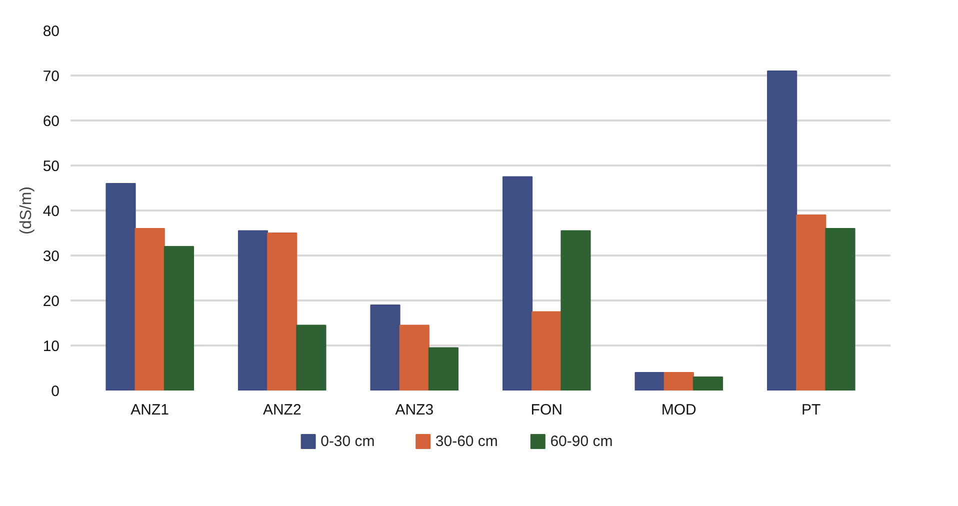 Image resolution: width=958 pixels, height=506 pixels. Describe the element at coordinates (282, 410) in the screenshot. I see `x-tick-label: ANZ2` at that location.